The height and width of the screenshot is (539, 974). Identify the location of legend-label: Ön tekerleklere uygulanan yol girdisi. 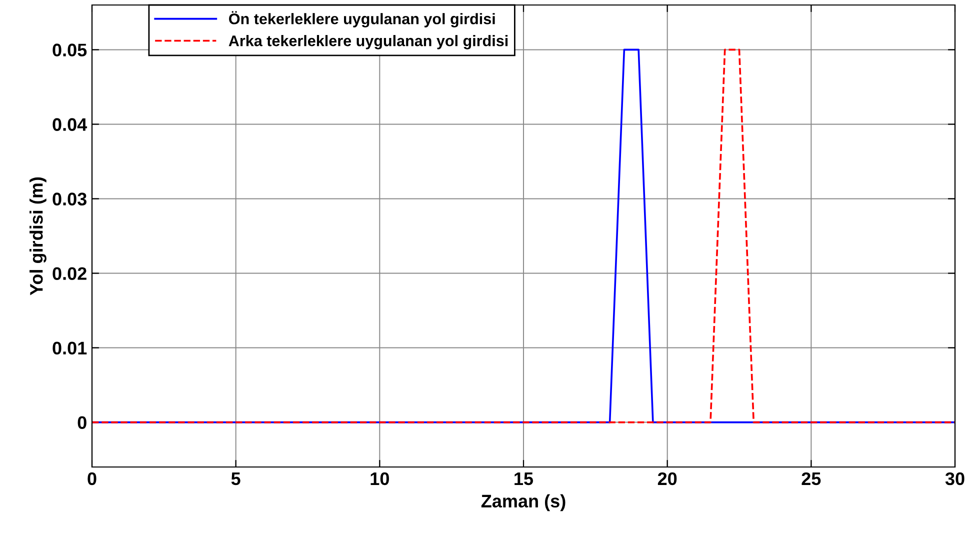
(362, 19).